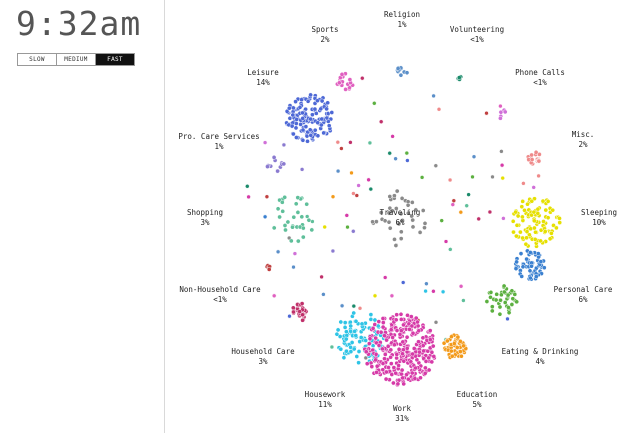 The width and height of the screenshot is (640, 433). I want to click on label-personal-care: Personal Care 6%, so click(583, 295).